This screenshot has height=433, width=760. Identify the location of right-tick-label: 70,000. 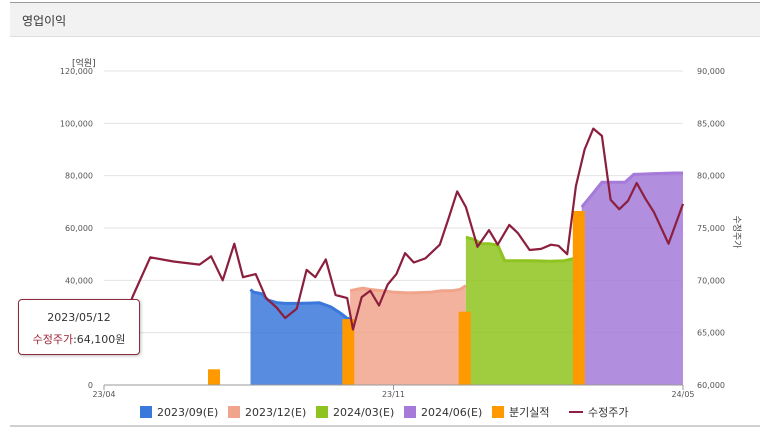
(711, 280).